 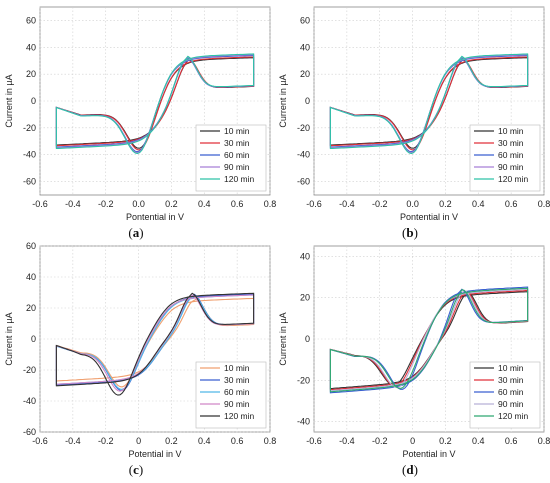 I want to click on panel-caption: (a), so click(x=135, y=232).